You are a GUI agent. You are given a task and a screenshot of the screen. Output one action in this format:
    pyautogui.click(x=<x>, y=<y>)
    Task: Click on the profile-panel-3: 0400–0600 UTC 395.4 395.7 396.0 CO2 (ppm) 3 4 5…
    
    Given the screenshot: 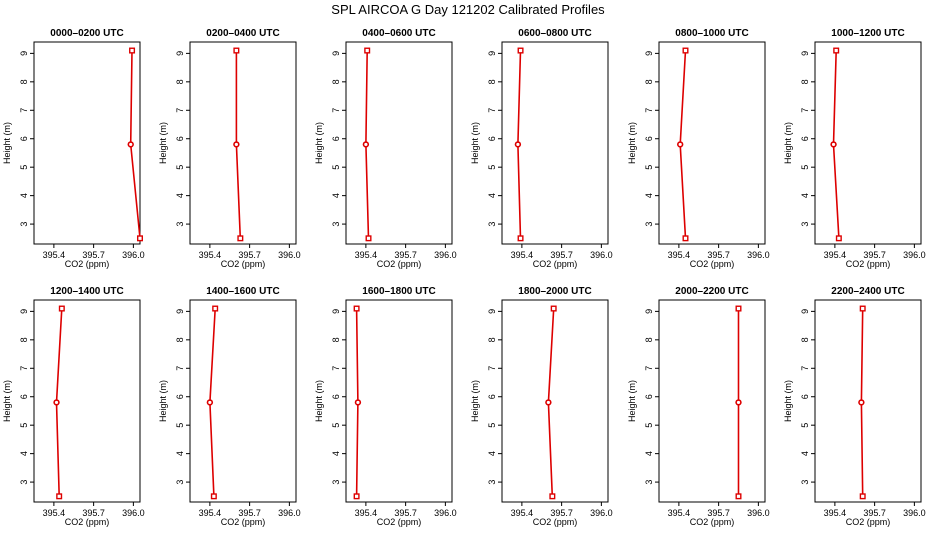 What is the action you would take?
    pyautogui.click(x=385, y=148)
    